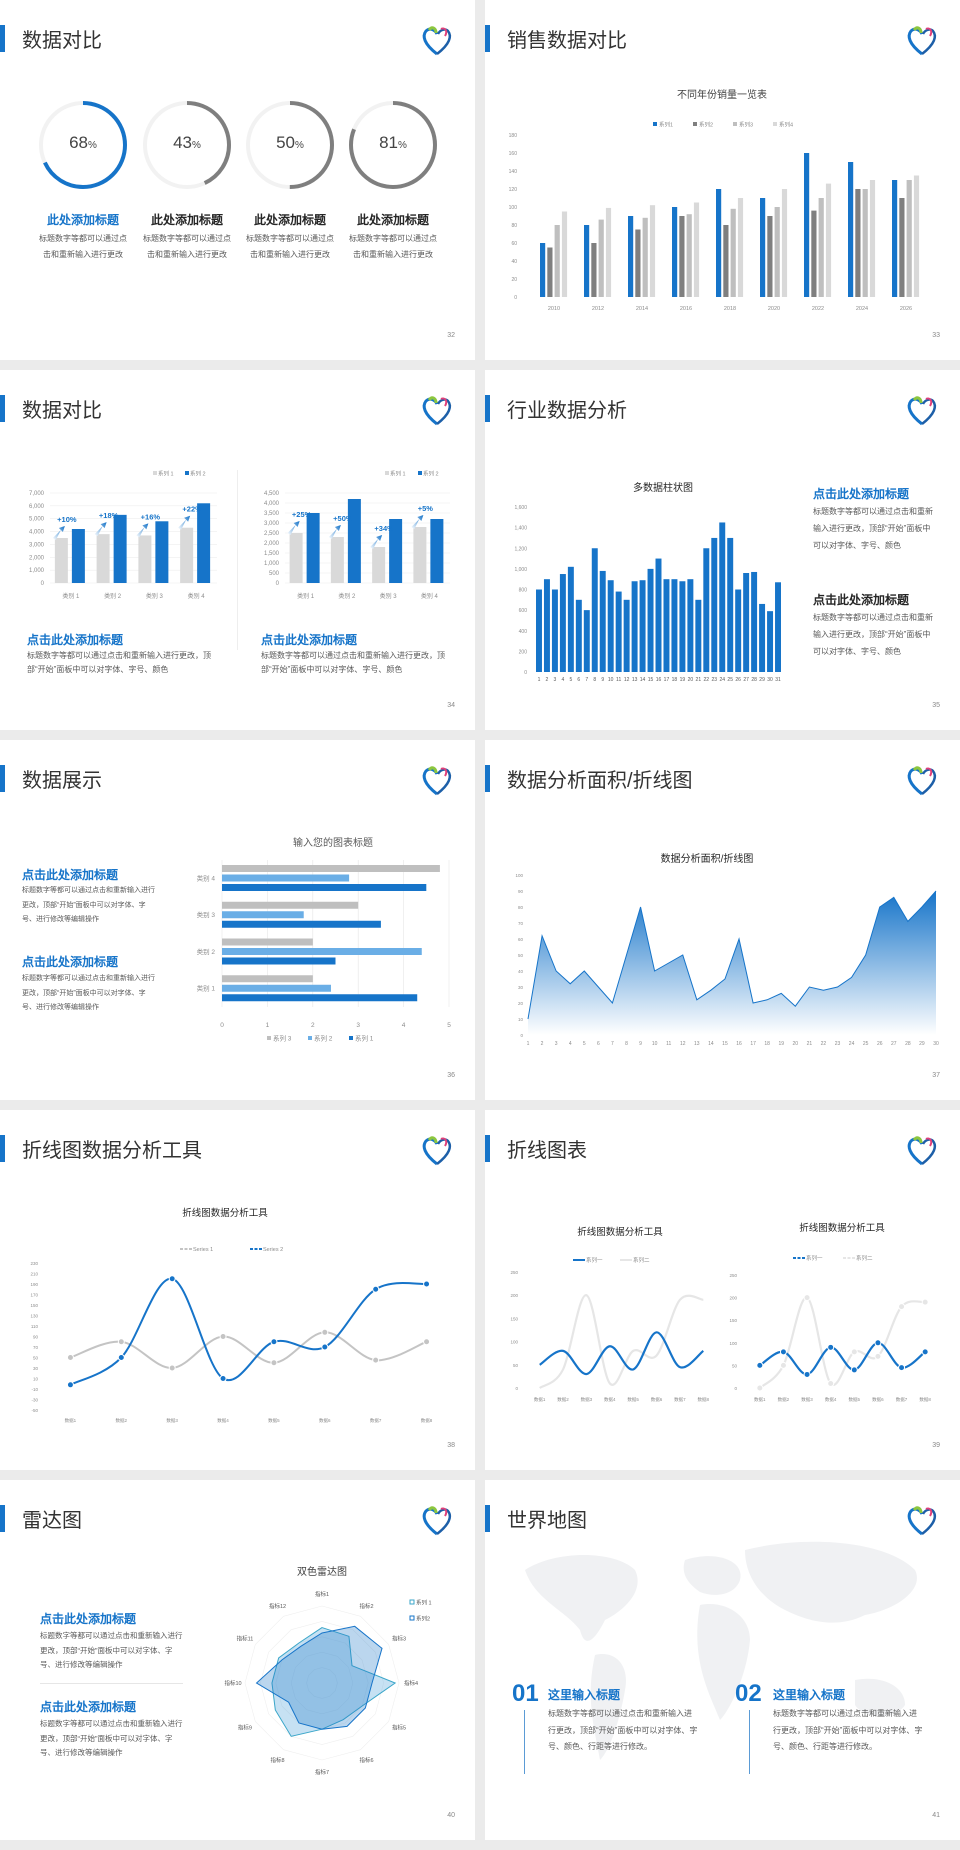  What do you see at coordinates (272, 524) in the screenshot?
I see `y-tick-label: 3,000` at bounding box center [272, 524].